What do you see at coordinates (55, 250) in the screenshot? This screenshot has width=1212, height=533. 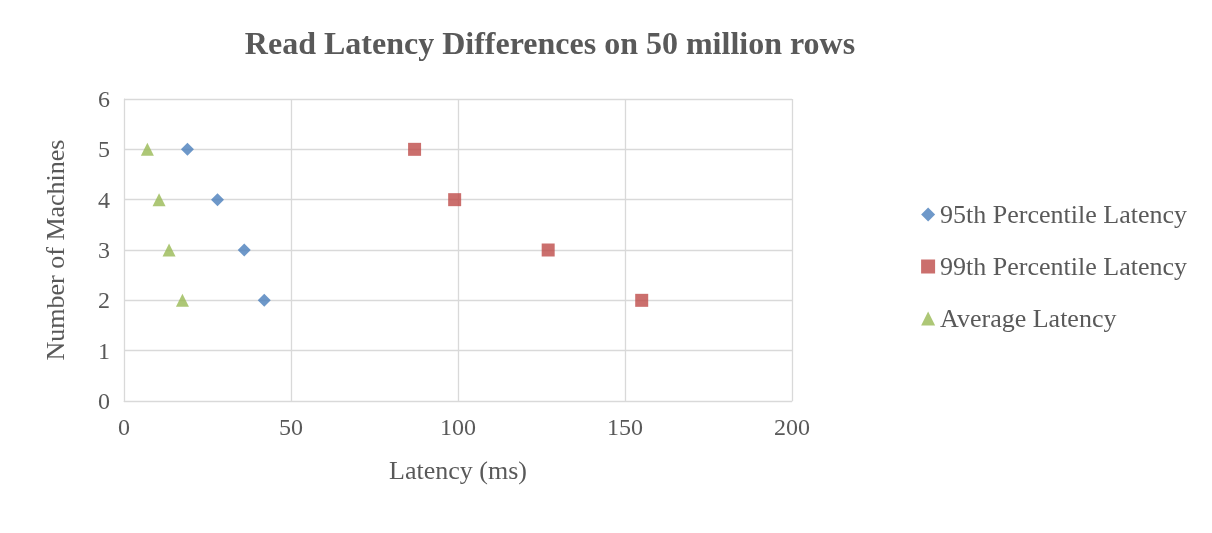 I see `y-axis-title: Number of Machines` at bounding box center [55, 250].